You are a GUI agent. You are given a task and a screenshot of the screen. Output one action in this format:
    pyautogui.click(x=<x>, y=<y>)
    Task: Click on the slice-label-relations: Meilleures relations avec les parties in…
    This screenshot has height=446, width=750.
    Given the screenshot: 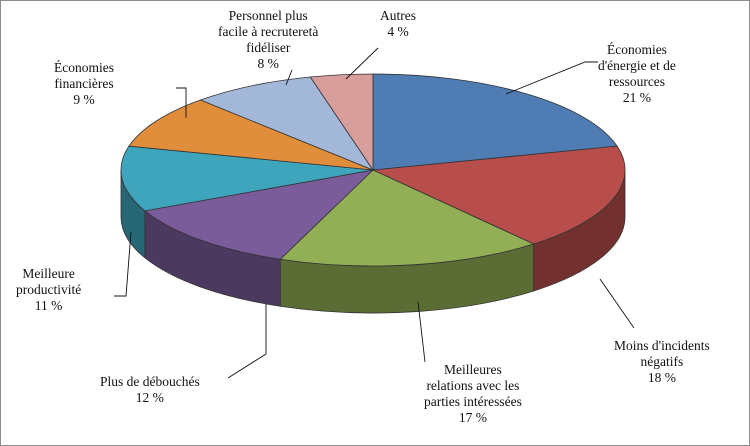 What is the action you would take?
    pyautogui.click(x=473, y=393)
    